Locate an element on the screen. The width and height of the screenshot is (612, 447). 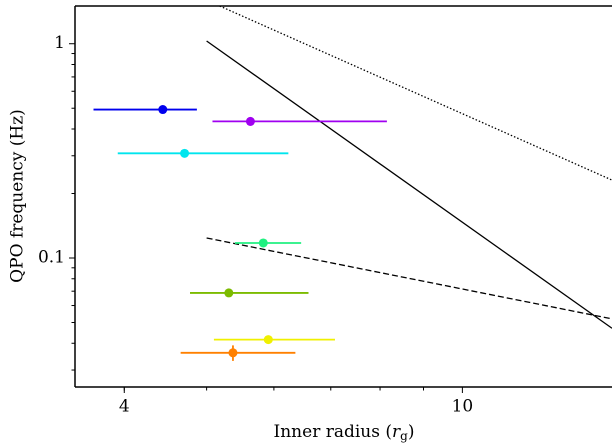
x-axis-label: Inner radius (rg) is located at coordinates (344, 432).